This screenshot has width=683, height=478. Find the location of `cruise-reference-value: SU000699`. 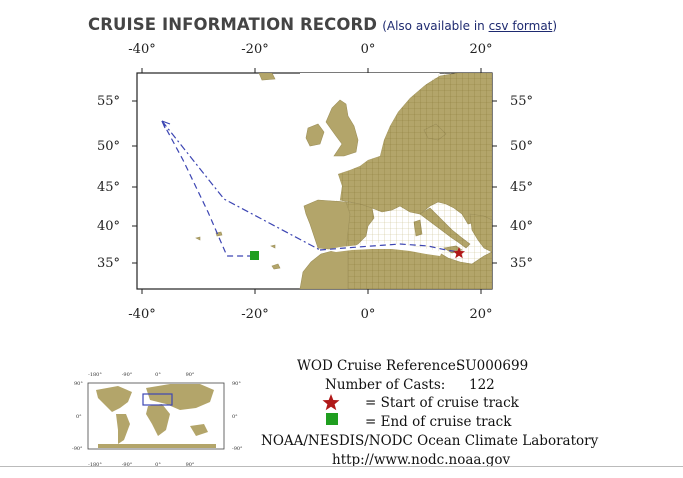

cruise-reference-value: SU000699 is located at coordinates (492, 366).